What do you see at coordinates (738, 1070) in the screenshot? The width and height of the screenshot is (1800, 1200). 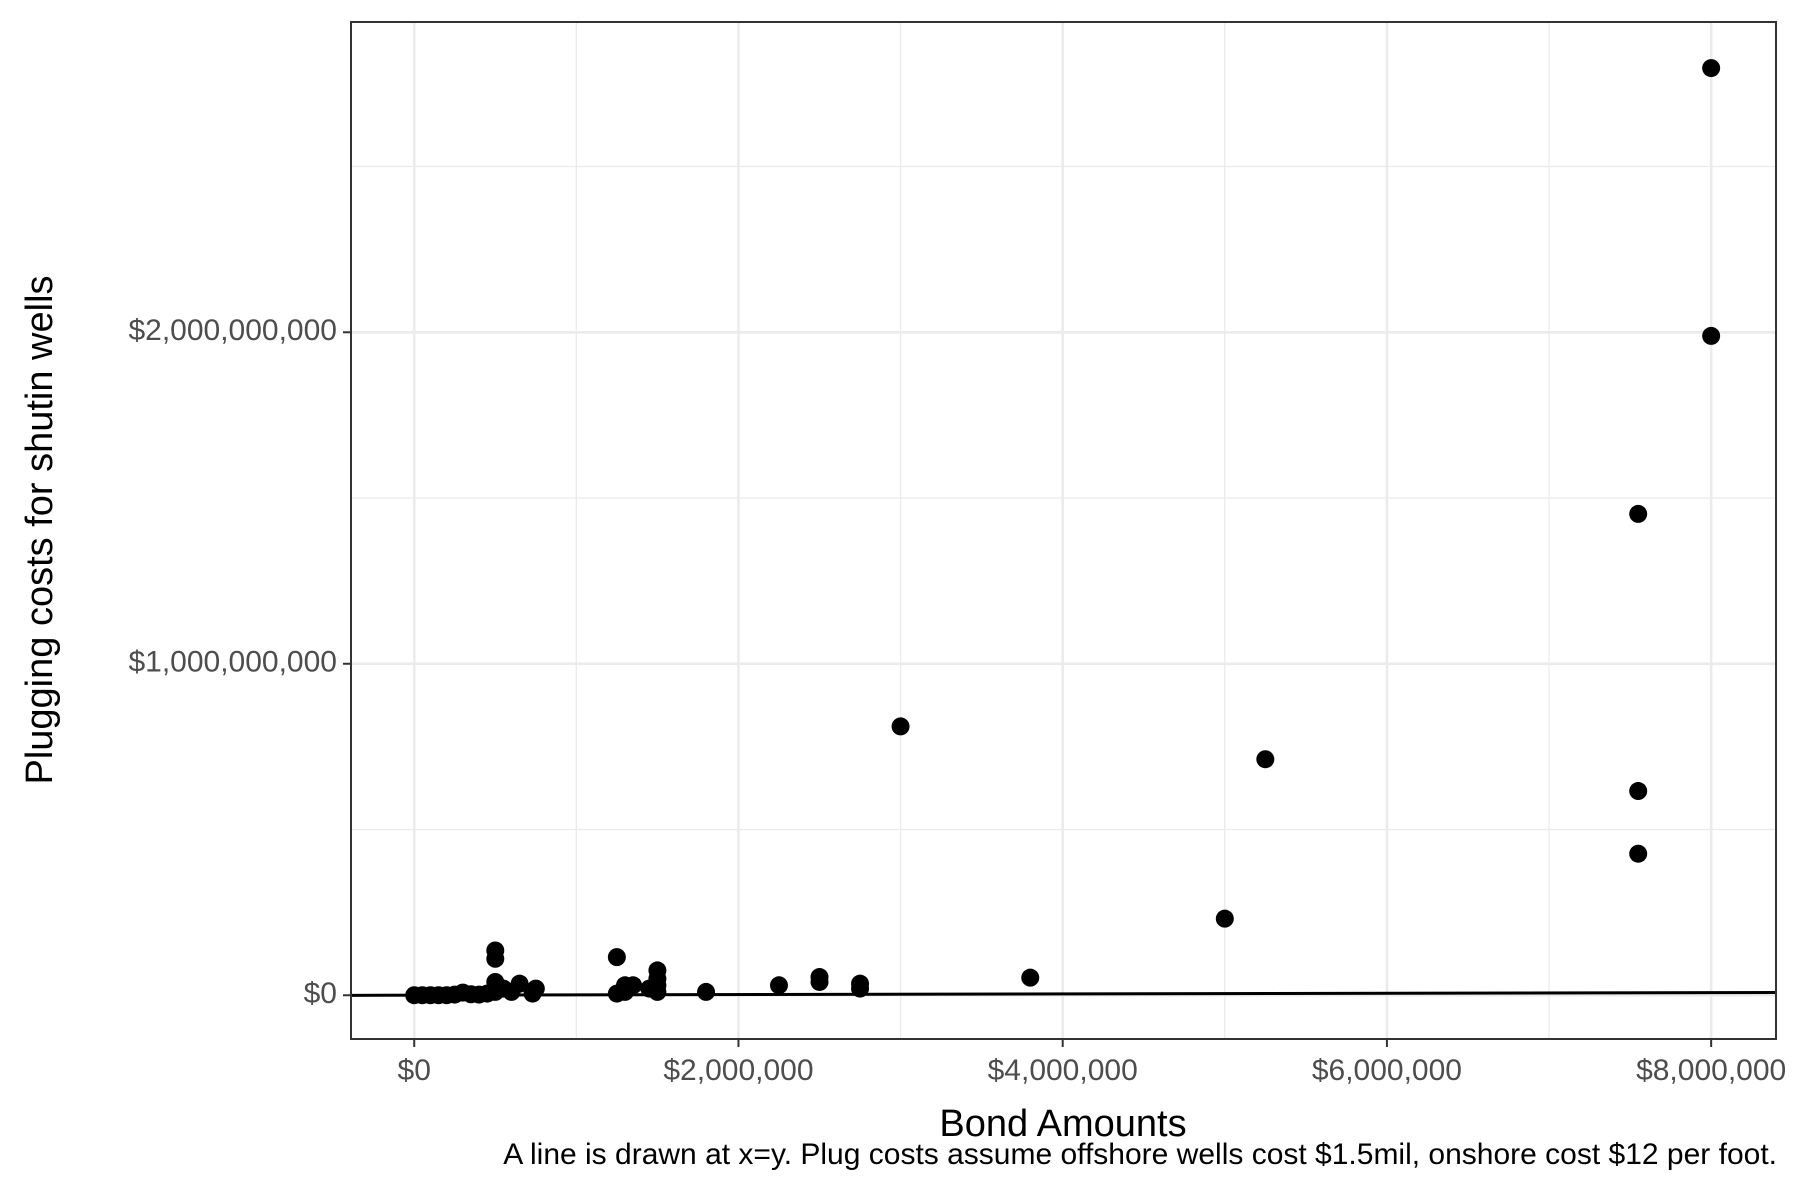 I see `x-tick-label: $2,000,000` at bounding box center [738, 1070].